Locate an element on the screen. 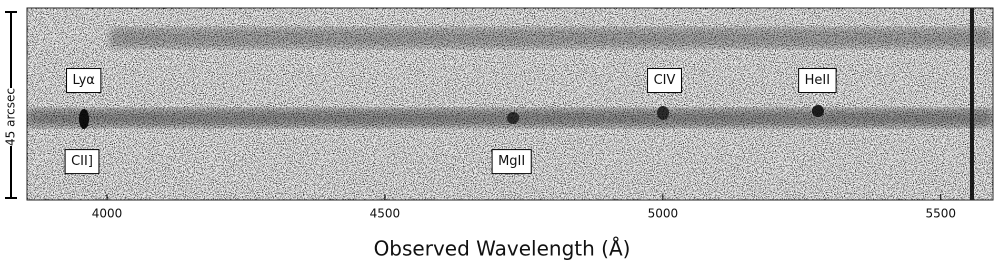 The width and height of the screenshot is (1004, 271). annotation-label: Lyα is located at coordinates (84, 80).